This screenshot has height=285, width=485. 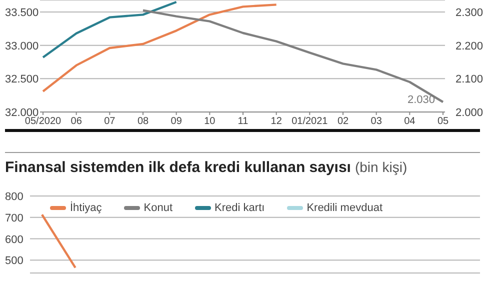 I want to click on y-tick-label: 33.500, so click(x=22, y=13).